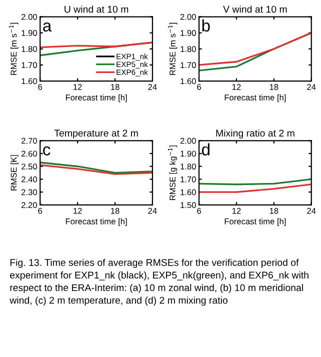  What do you see at coordinates (255, 9) in the screenshot?
I see `chart-title: V wind at 10 m` at bounding box center [255, 9].